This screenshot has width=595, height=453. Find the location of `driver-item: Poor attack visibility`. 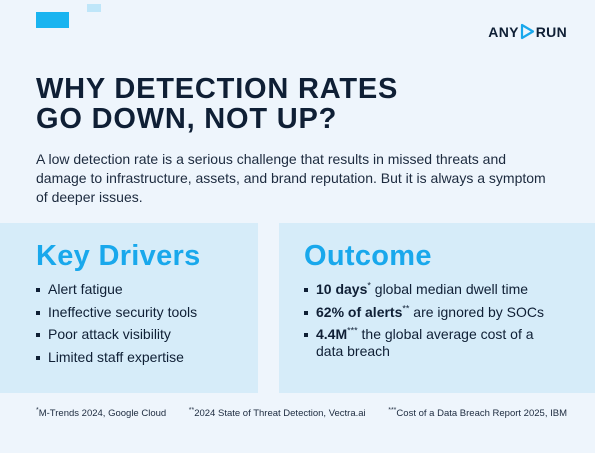

driver-item: Poor attack visibility is located at coordinates (147, 334).